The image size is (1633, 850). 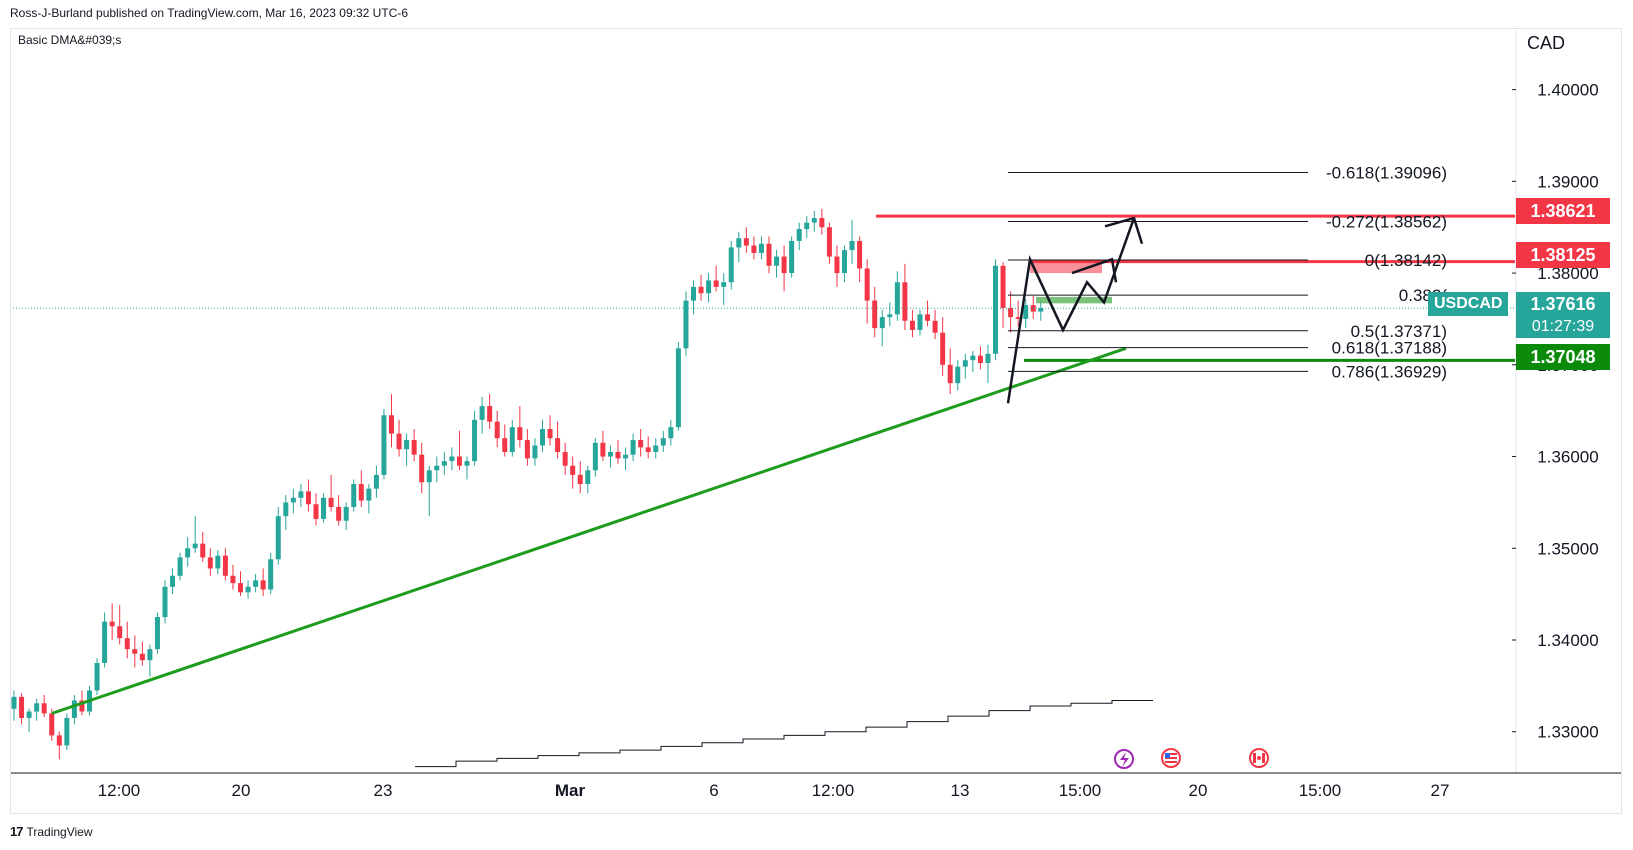 I want to click on resistance-1-price-tag: 1.38621, so click(x=1563, y=211).